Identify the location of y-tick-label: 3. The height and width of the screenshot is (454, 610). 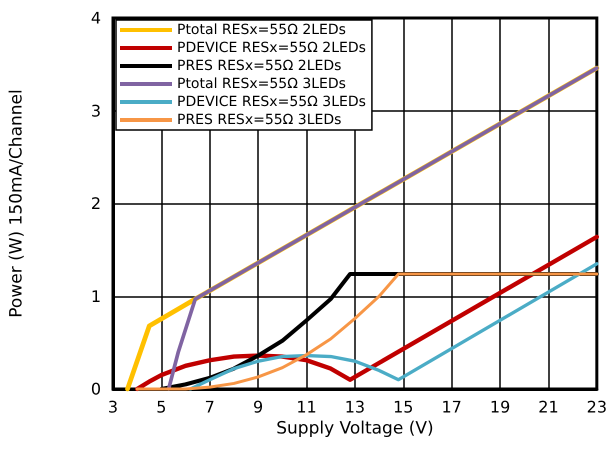
(95, 110).